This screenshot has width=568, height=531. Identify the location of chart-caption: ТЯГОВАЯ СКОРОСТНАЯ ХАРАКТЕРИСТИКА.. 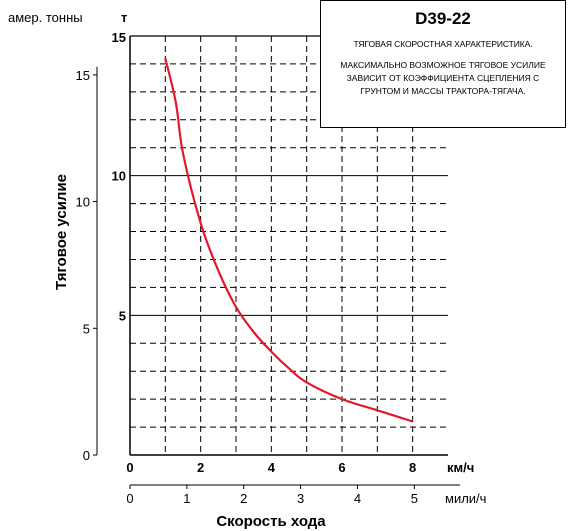
(443, 44).